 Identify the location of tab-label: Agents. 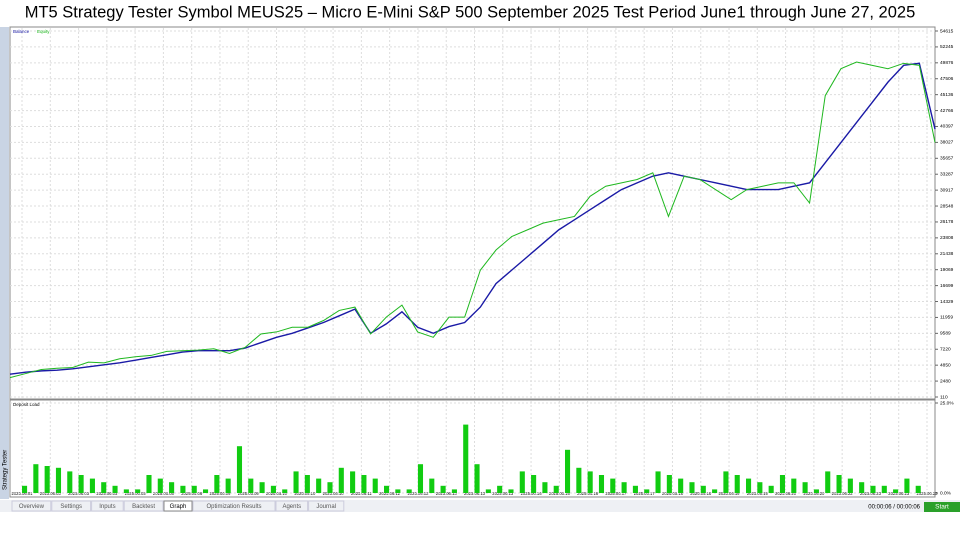
(291, 507).